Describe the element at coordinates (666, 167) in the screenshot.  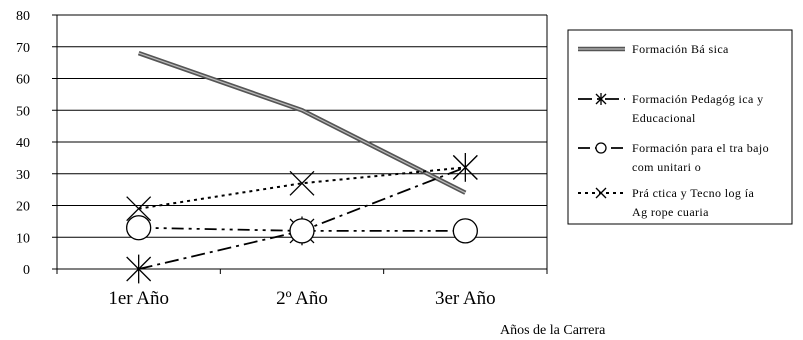
I see `legend-label: com unitari o` at that location.